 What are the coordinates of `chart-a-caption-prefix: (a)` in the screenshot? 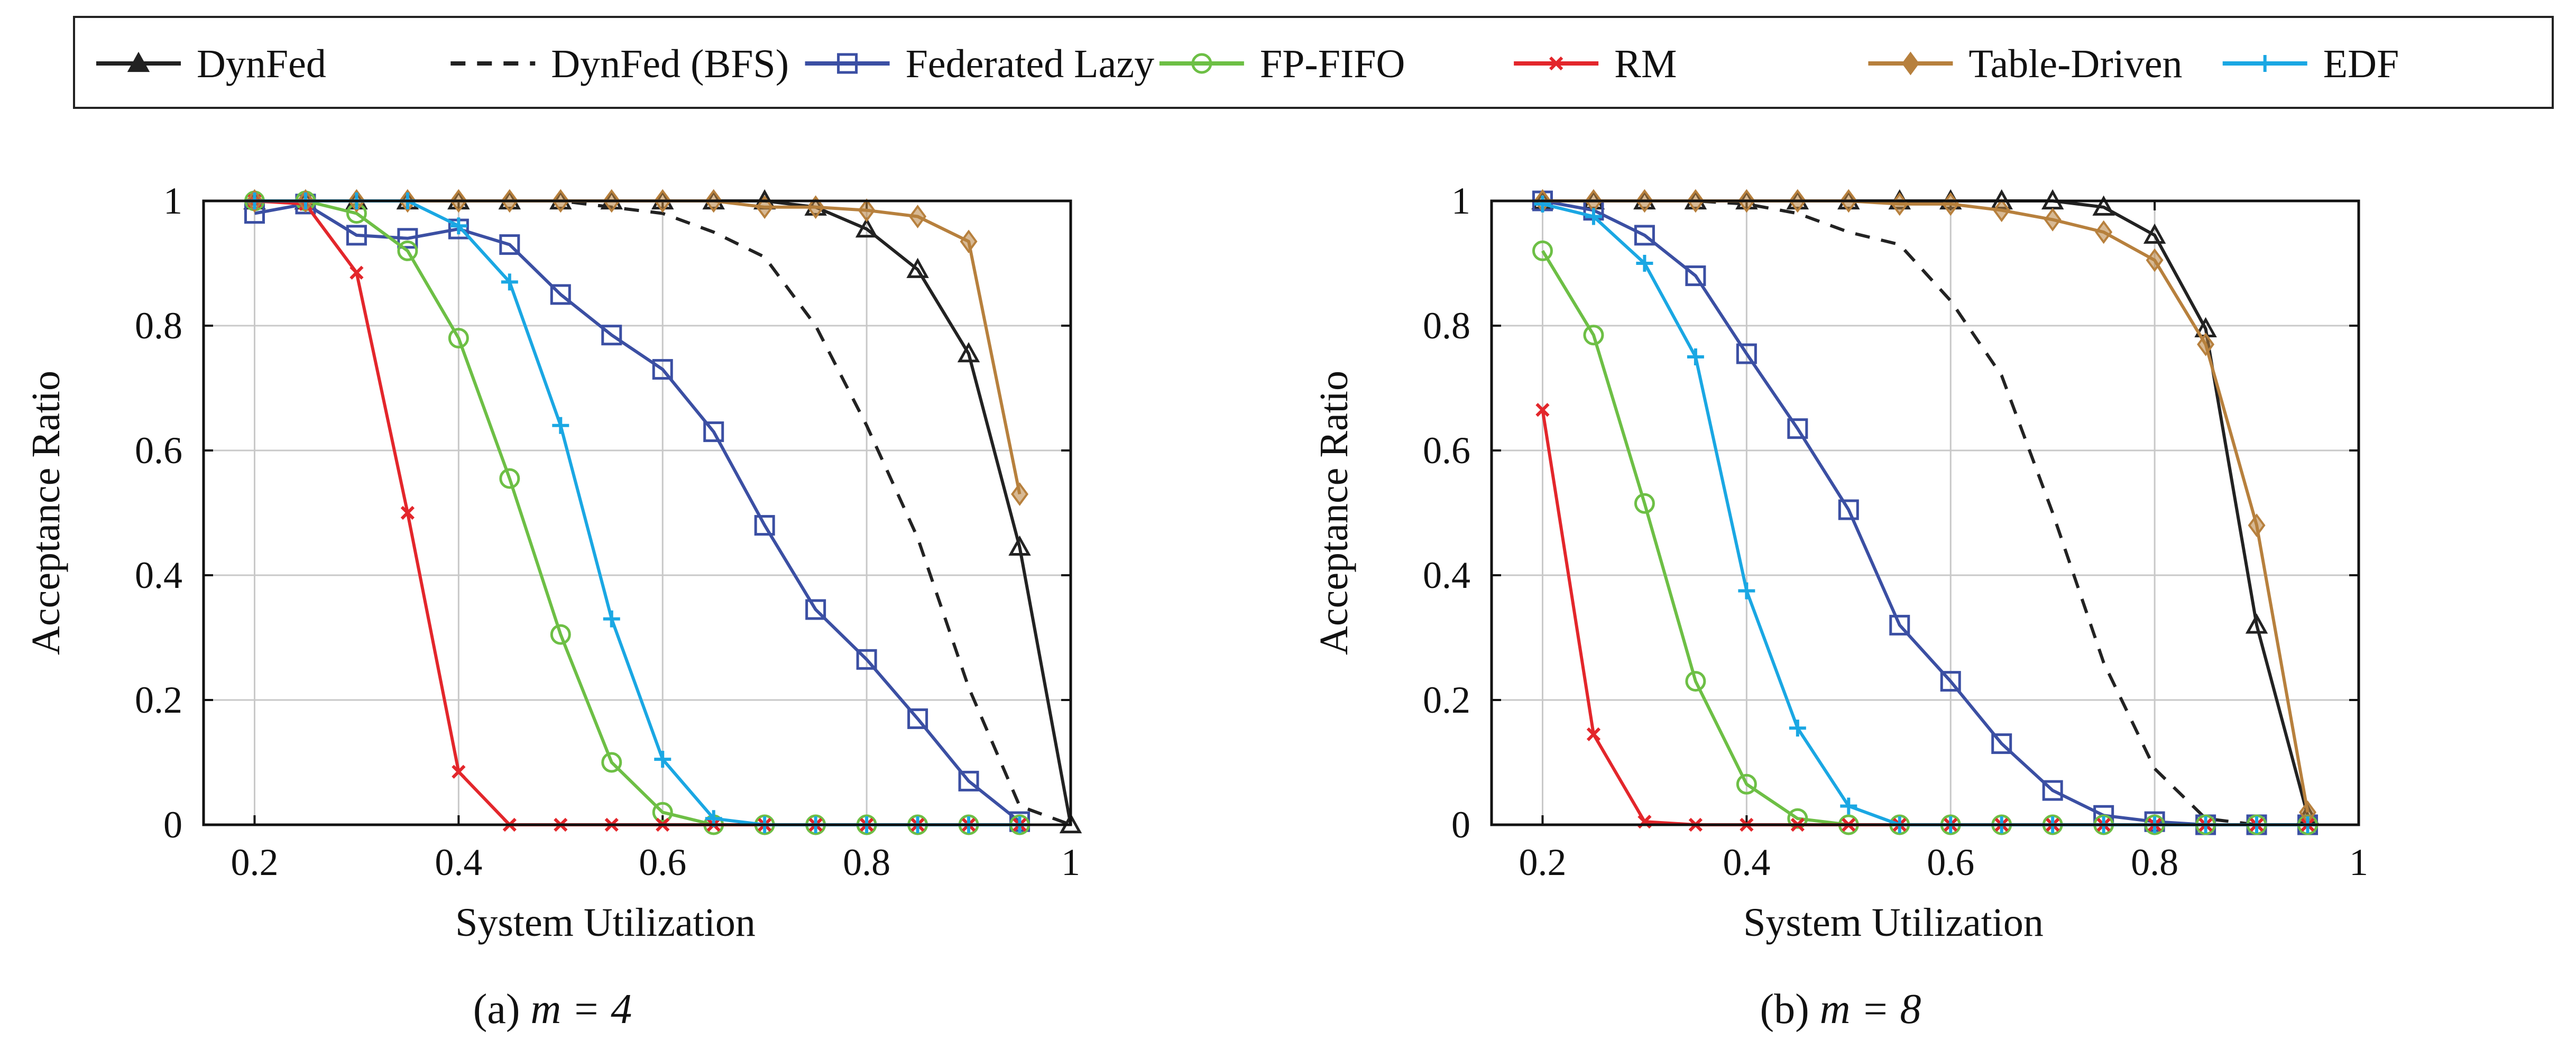 It's located at (502, 1010).